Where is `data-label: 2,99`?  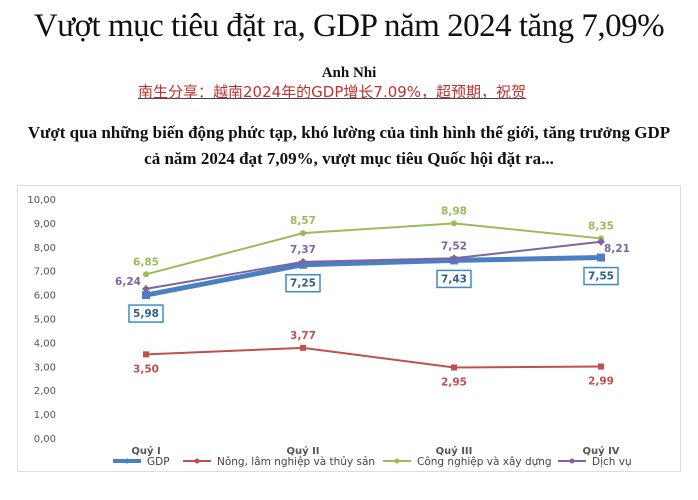 data-label: 2,99 is located at coordinates (601, 382).